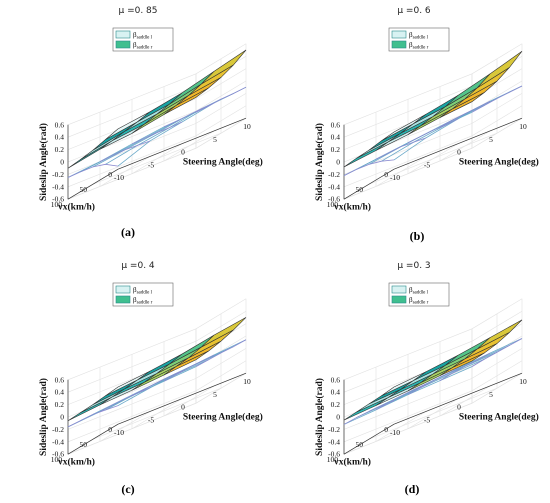 This screenshot has width=550, height=503. What do you see at coordinates (138, 266) in the screenshot?
I see `chart-title: μ =0. 4` at bounding box center [138, 266].